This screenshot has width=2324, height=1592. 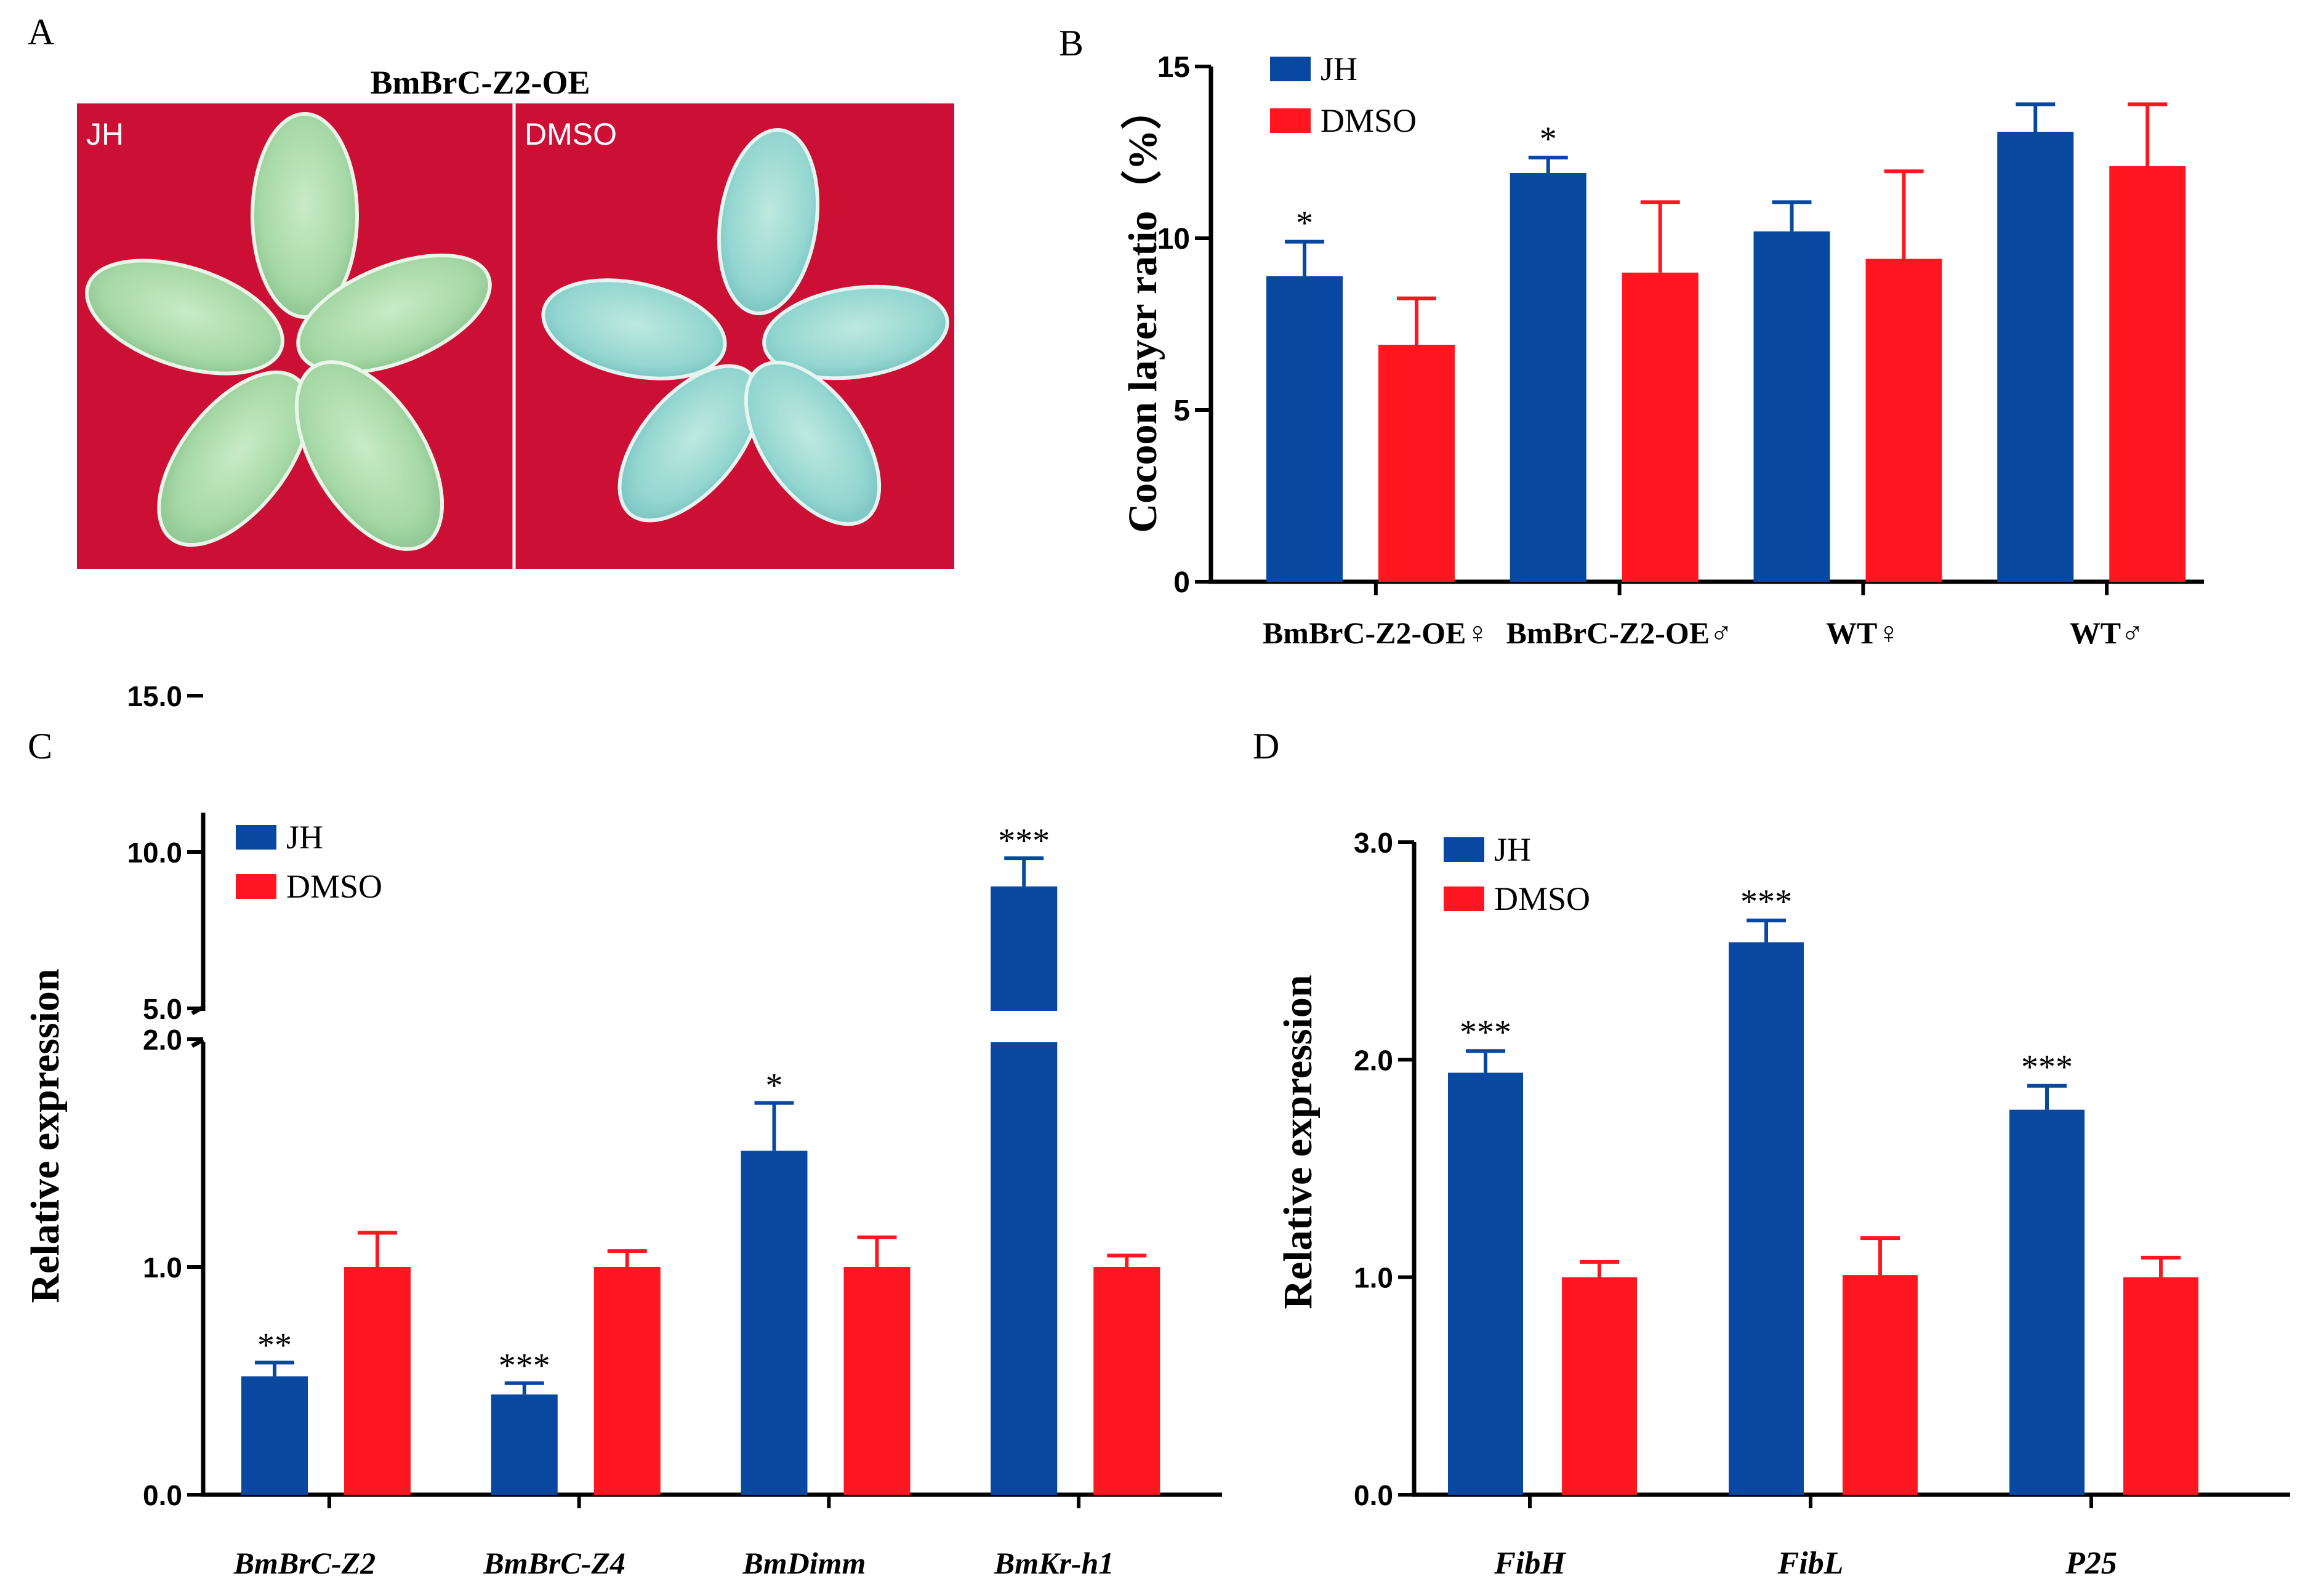 I want to click on y-tick-label: 10.0, so click(x=154, y=853).